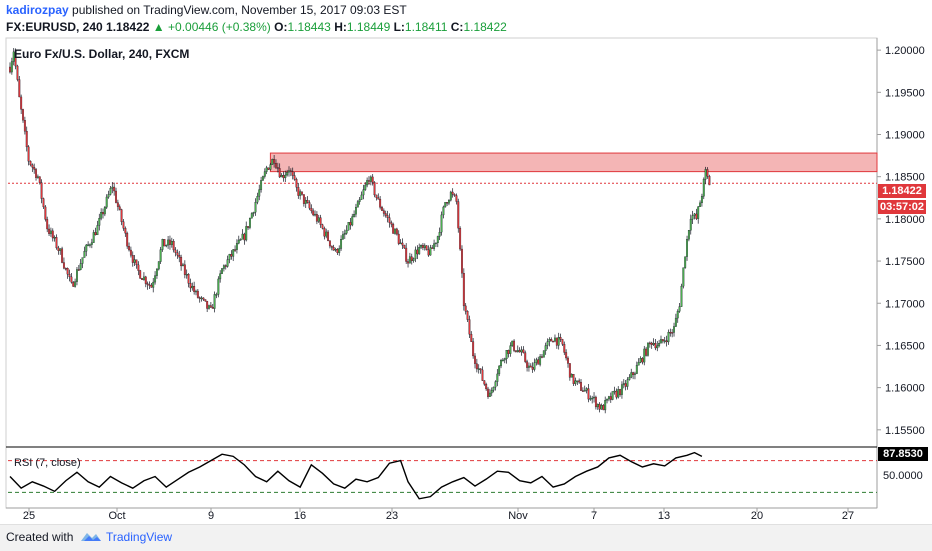 The height and width of the screenshot is (551, 932). I want to click on time-tick-label: 7, so click(594, 516).